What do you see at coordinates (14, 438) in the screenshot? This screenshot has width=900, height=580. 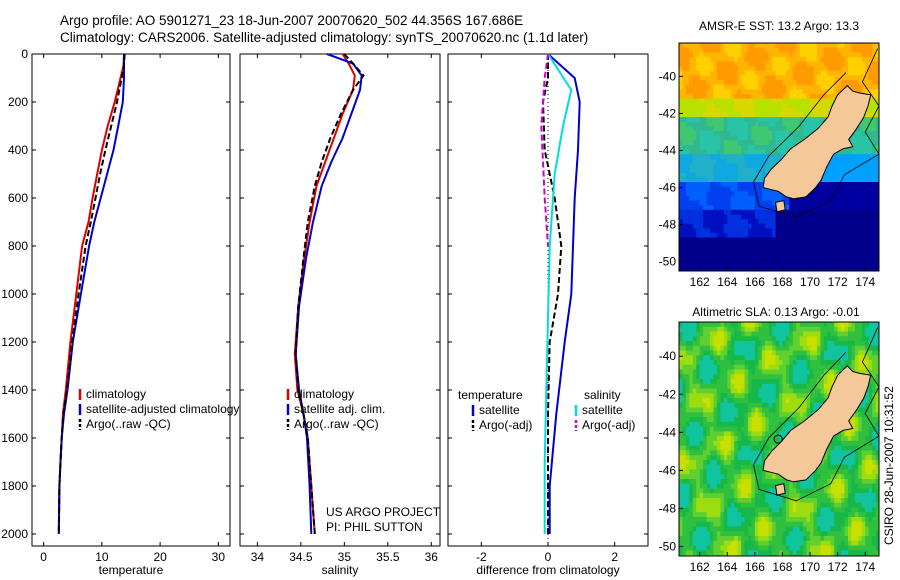 I see `y-tick-label: 1600` at bounding box center [14, 438].